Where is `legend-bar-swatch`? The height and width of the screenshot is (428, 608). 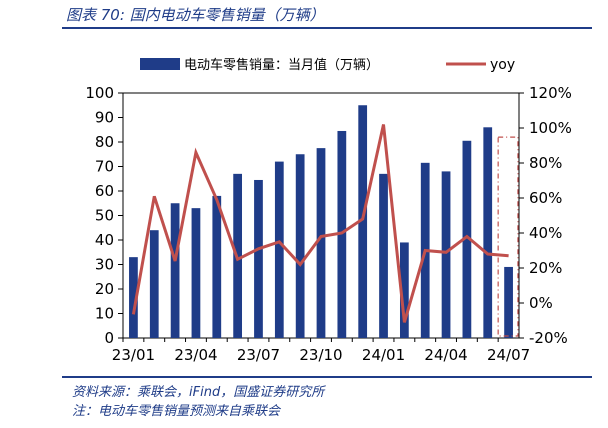 legend-bar-swatch is located at coordinates (160, 64).